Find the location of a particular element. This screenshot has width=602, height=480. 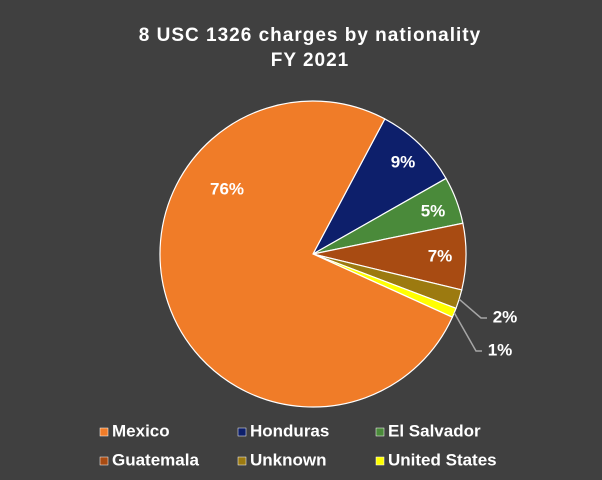

data-label: 7% is located at coordinates (440, 255).